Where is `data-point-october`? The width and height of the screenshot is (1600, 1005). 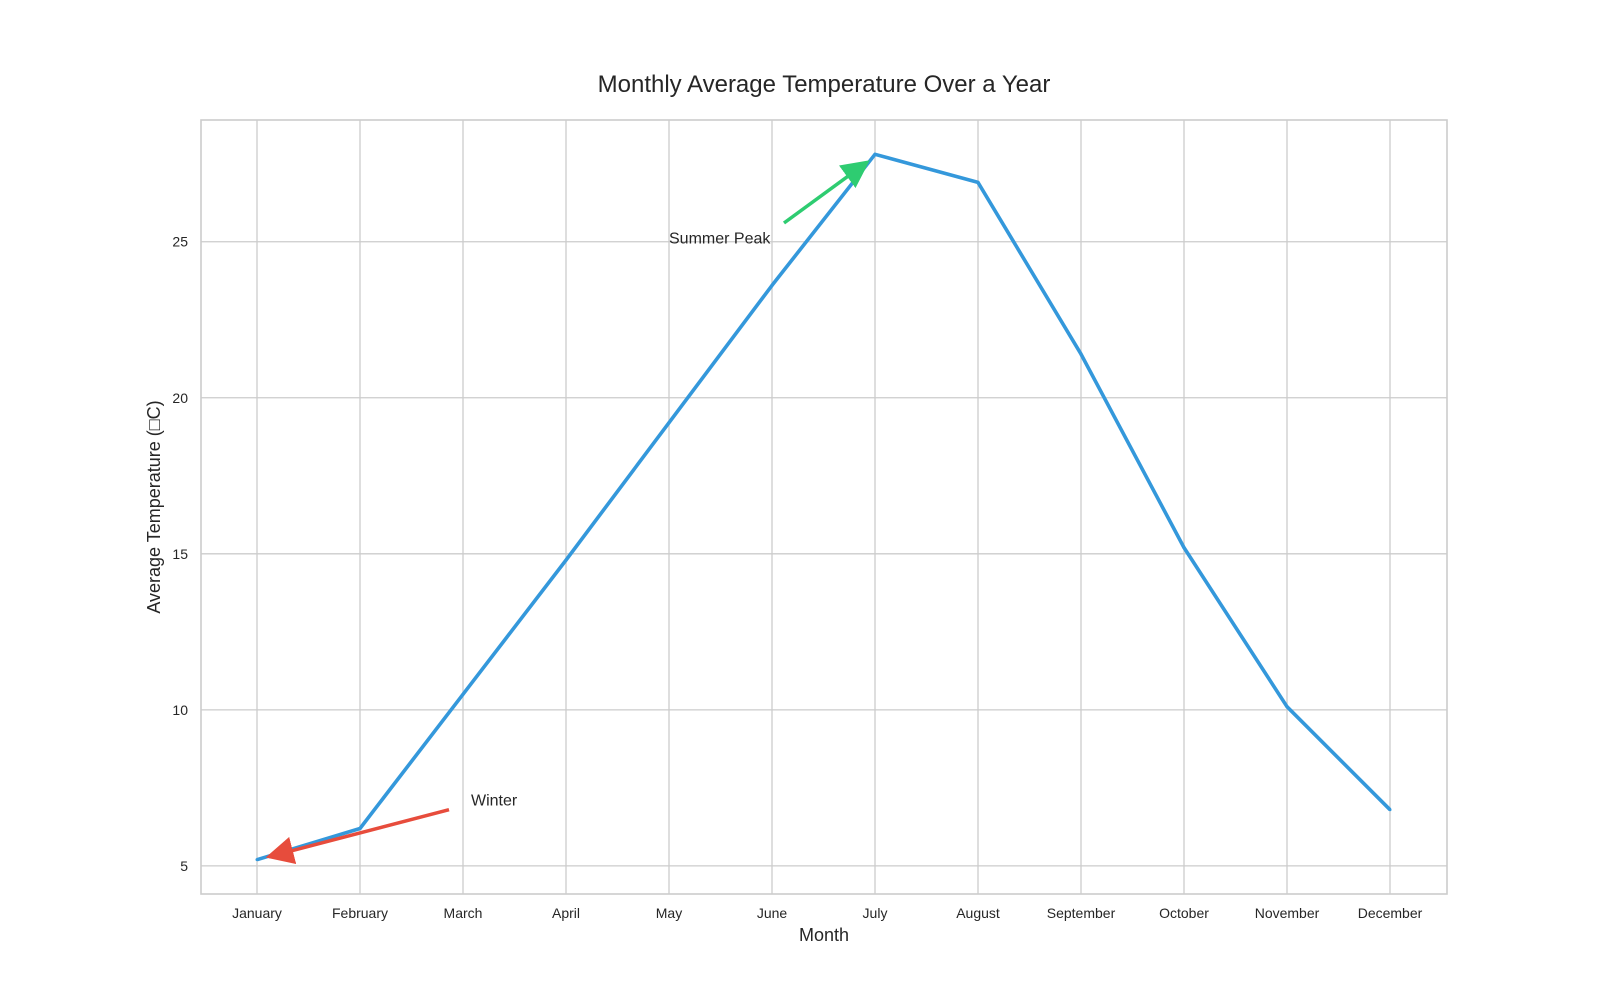
data-point-october is located at coordinates (1184, 548).